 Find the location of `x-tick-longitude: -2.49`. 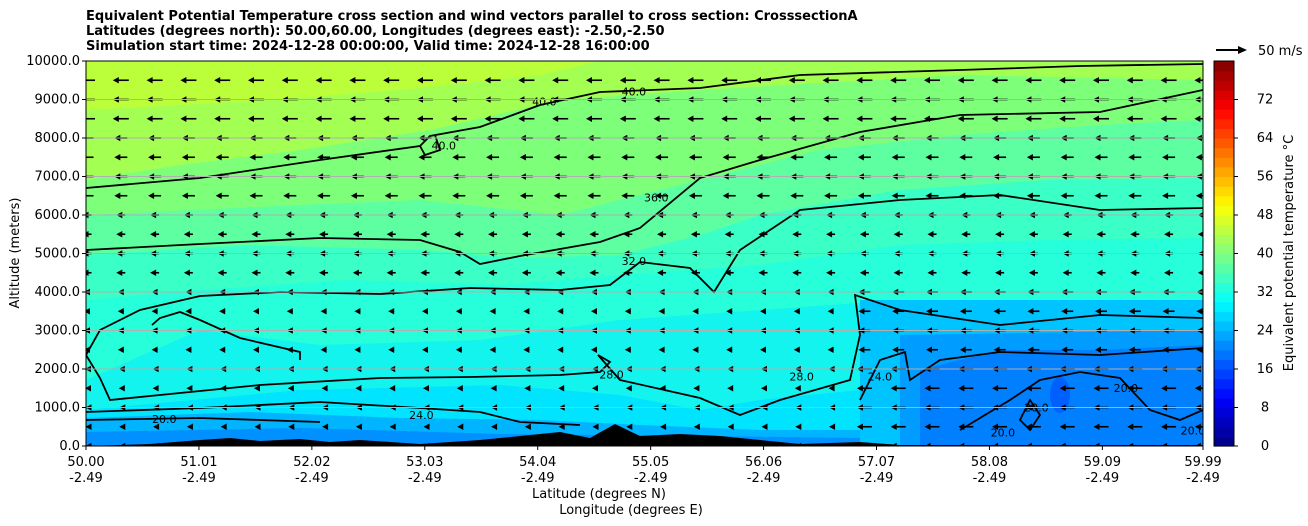

x-tick-longitude: -2.49 is located at coordinates (86, 478).